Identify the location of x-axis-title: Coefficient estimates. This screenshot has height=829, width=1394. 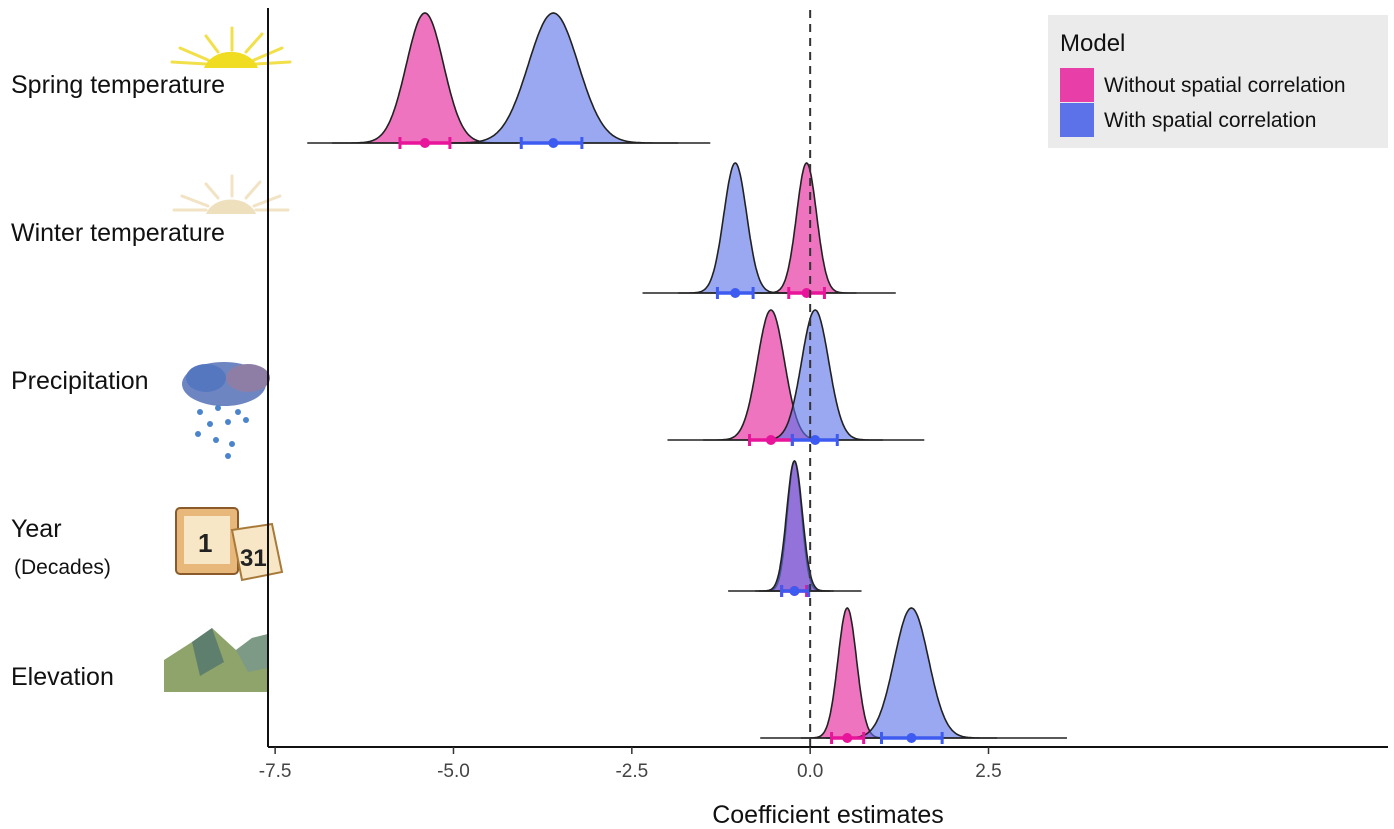
(828, 815).